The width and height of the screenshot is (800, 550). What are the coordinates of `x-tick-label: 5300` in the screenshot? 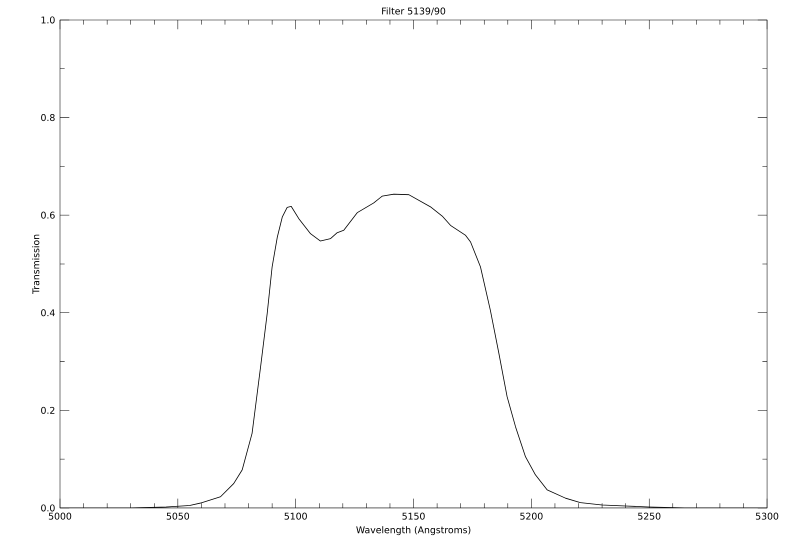 It's located at (767, 516).